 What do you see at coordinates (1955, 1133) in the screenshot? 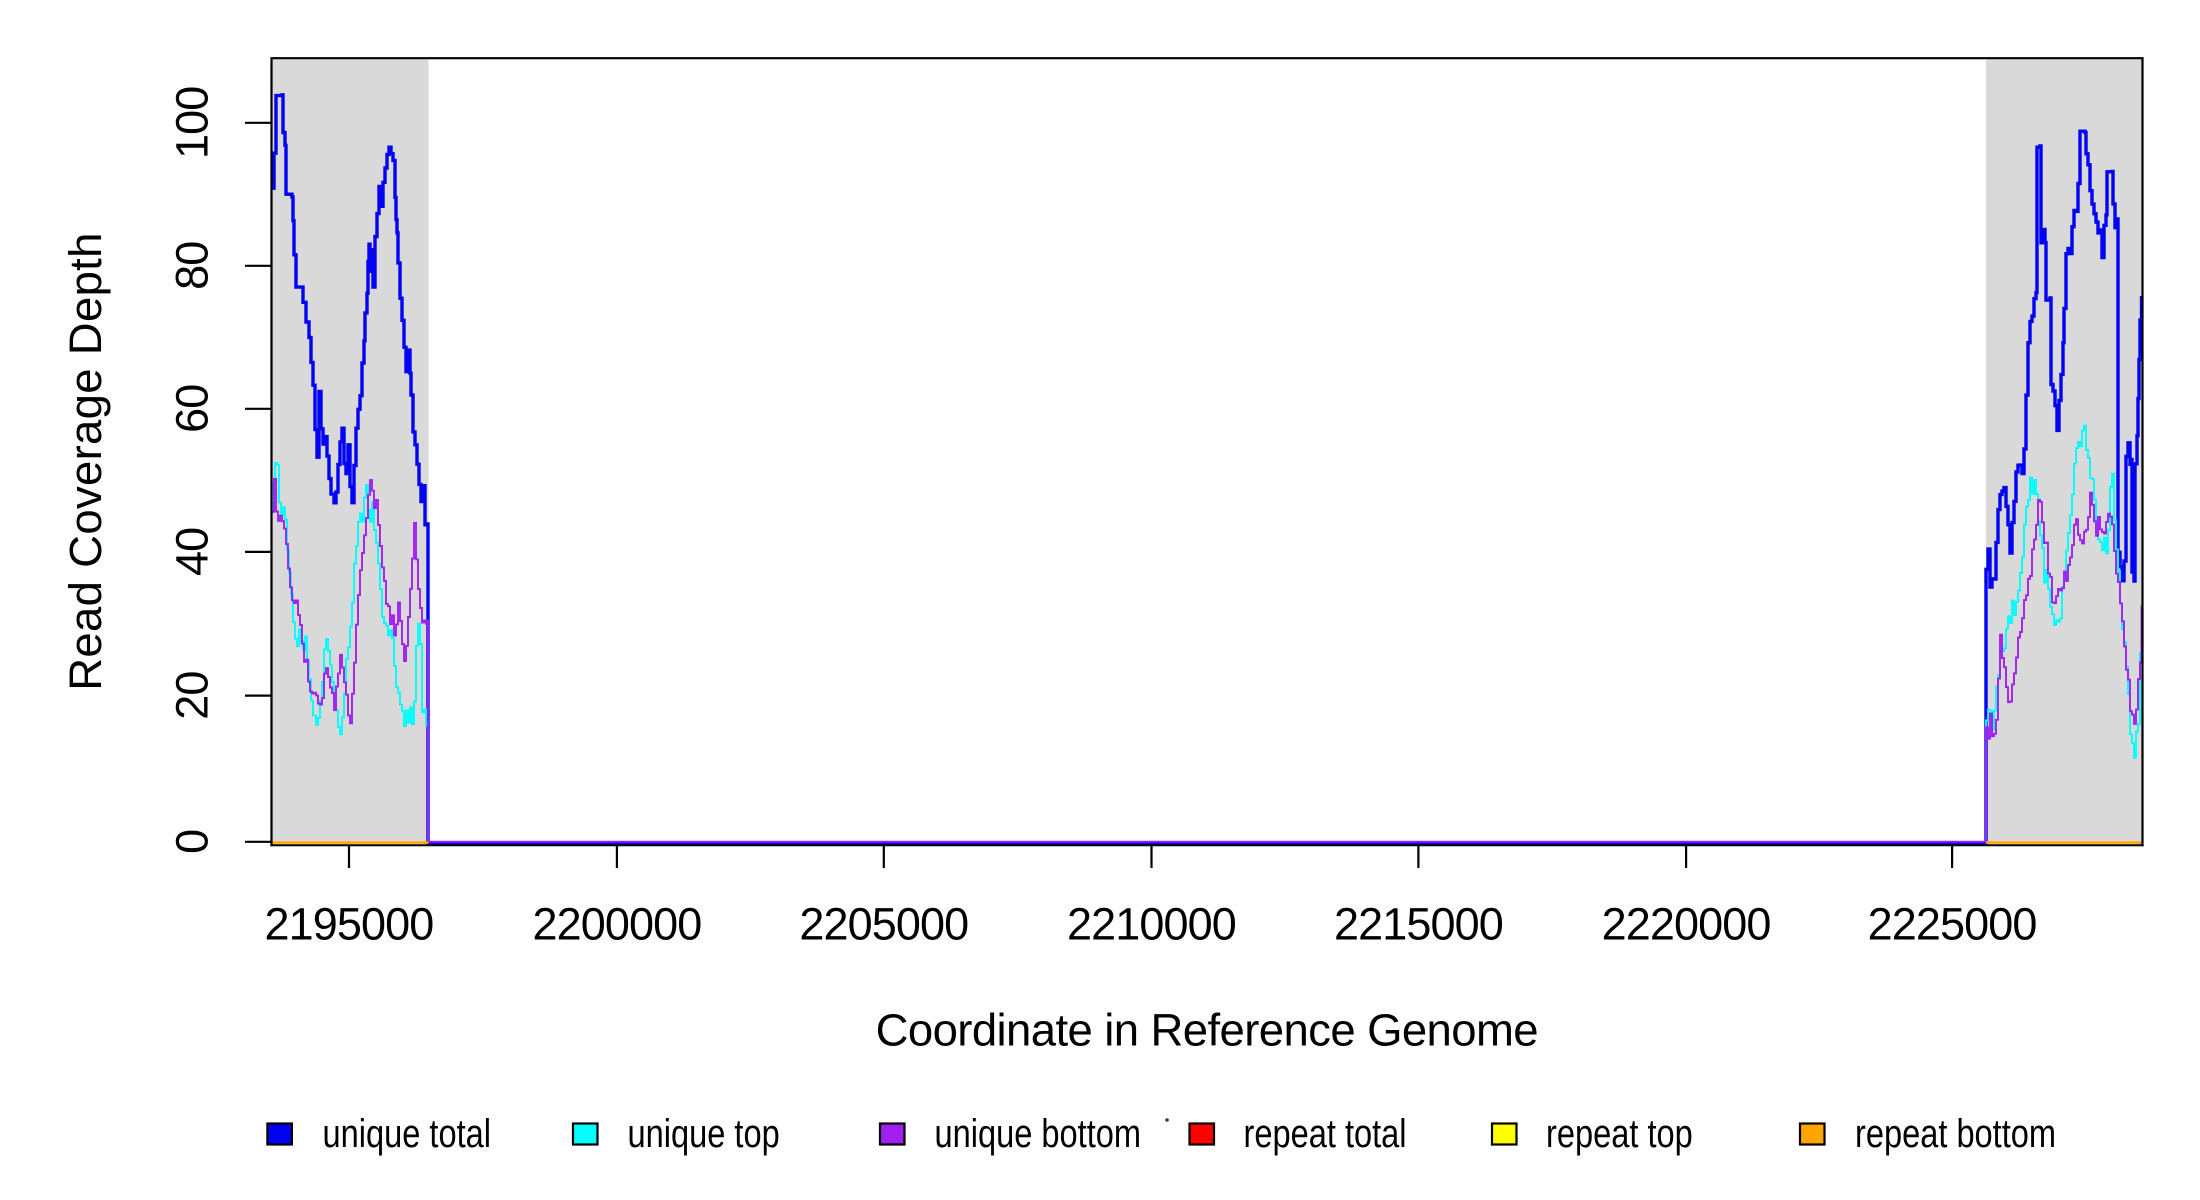
I see `svg-text: repeat bottom` at bounding box center [1955, 1133].